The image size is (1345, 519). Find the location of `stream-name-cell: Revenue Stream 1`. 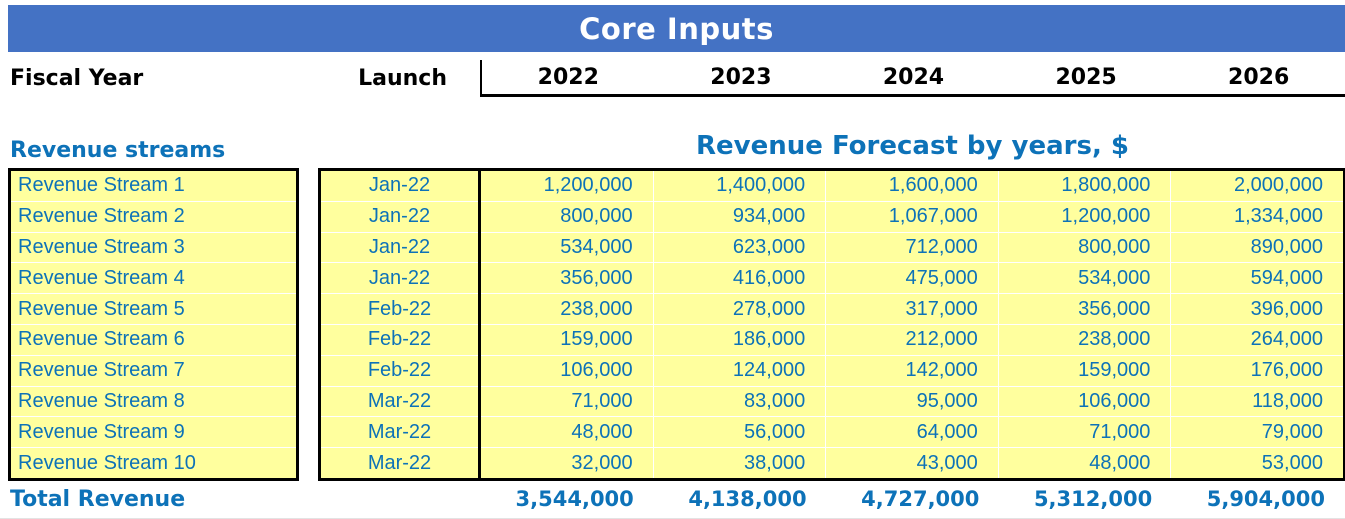

stream-name-cell: Revenue Stream 1 is located at coordinates (101, 185).